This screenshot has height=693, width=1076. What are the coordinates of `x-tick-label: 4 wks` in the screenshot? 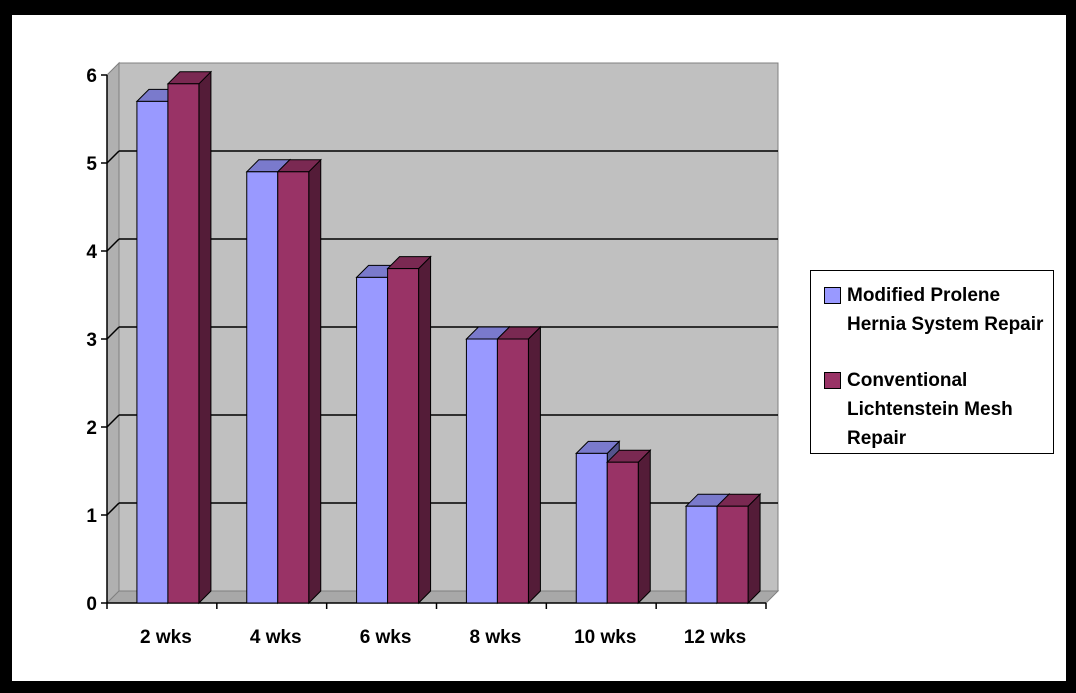 It's located at (276, 637).